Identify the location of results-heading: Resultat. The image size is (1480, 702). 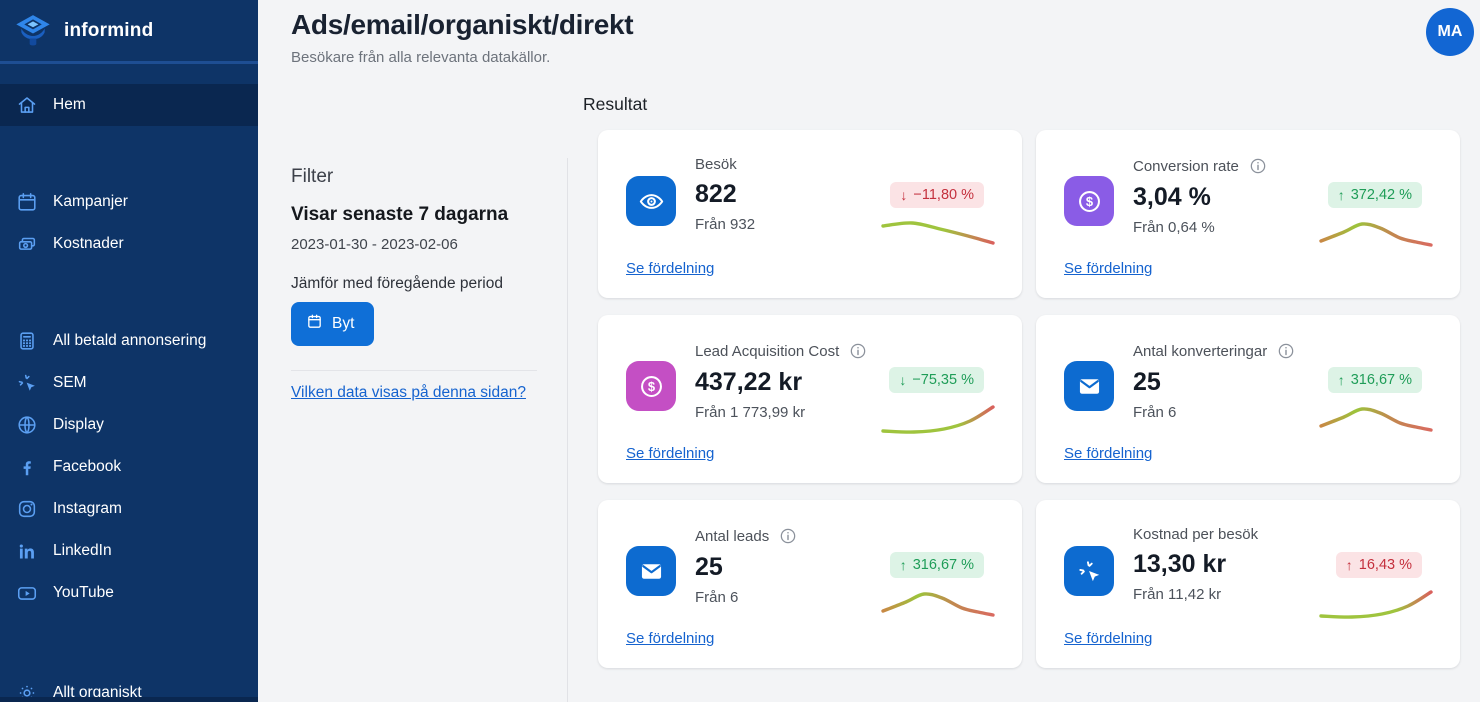
(615, 104).